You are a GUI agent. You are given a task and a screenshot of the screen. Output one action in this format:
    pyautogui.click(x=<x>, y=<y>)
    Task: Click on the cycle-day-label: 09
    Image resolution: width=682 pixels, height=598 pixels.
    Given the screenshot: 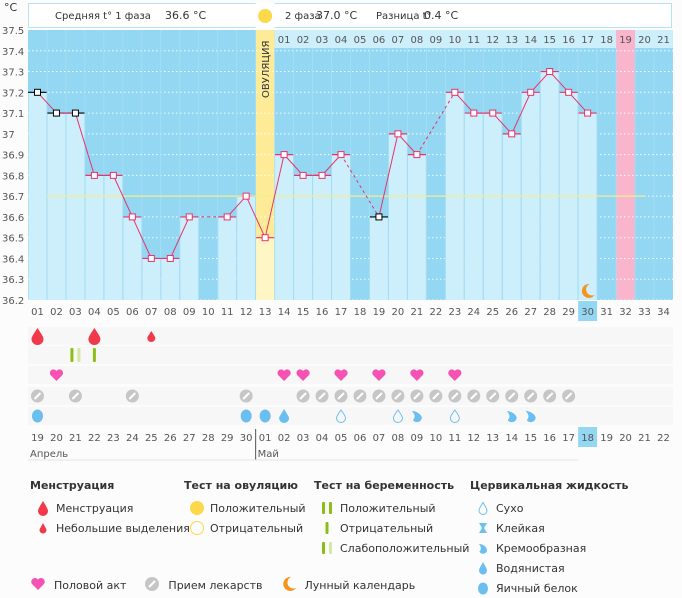 What is the action you would take?
    pyautogui.click(x=189, y=312)
    